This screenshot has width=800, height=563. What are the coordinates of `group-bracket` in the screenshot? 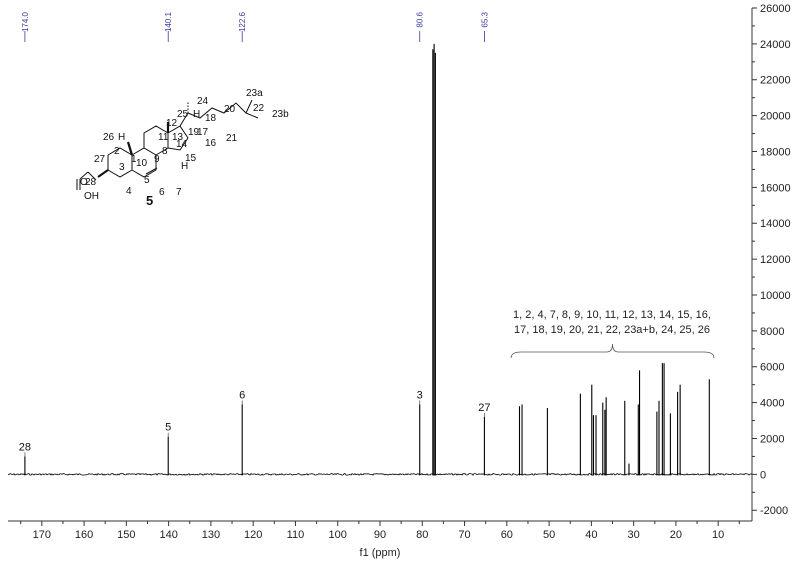 It's located at (612, 351).